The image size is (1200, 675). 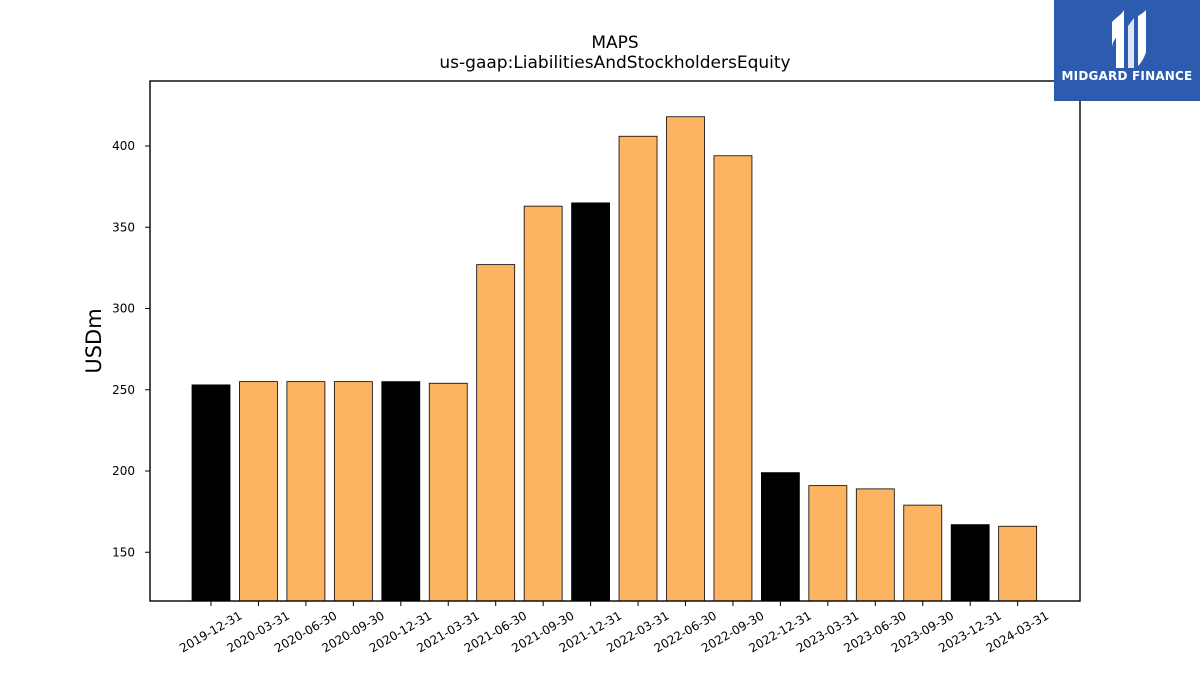 What do you see at coordinates (614, 63) in the screenshot?
I see `chart-subtitle: us-gaap:LiabilitiesAndStockholdersEquity` at bounding box center [614, 63].